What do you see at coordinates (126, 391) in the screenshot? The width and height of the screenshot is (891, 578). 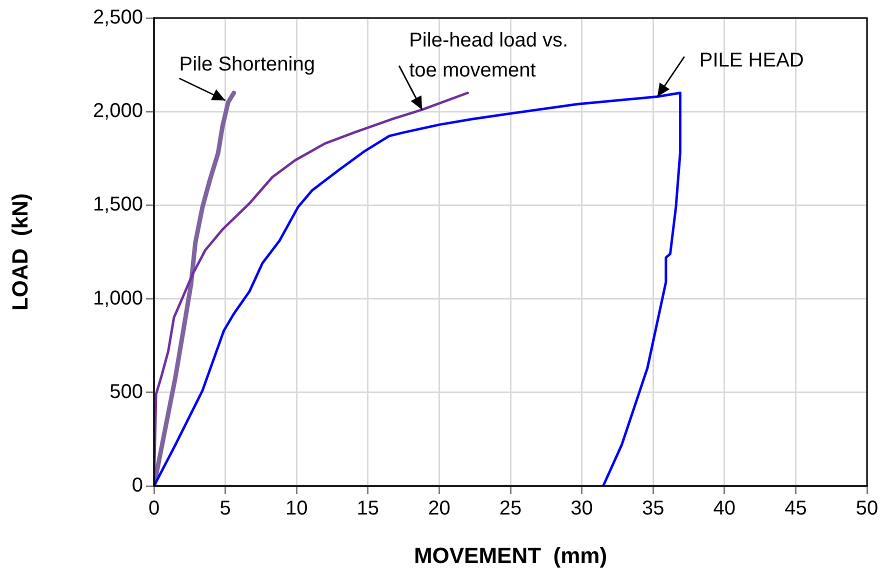 I see `y-tick-label: 500` at bounding box center [126, 391].